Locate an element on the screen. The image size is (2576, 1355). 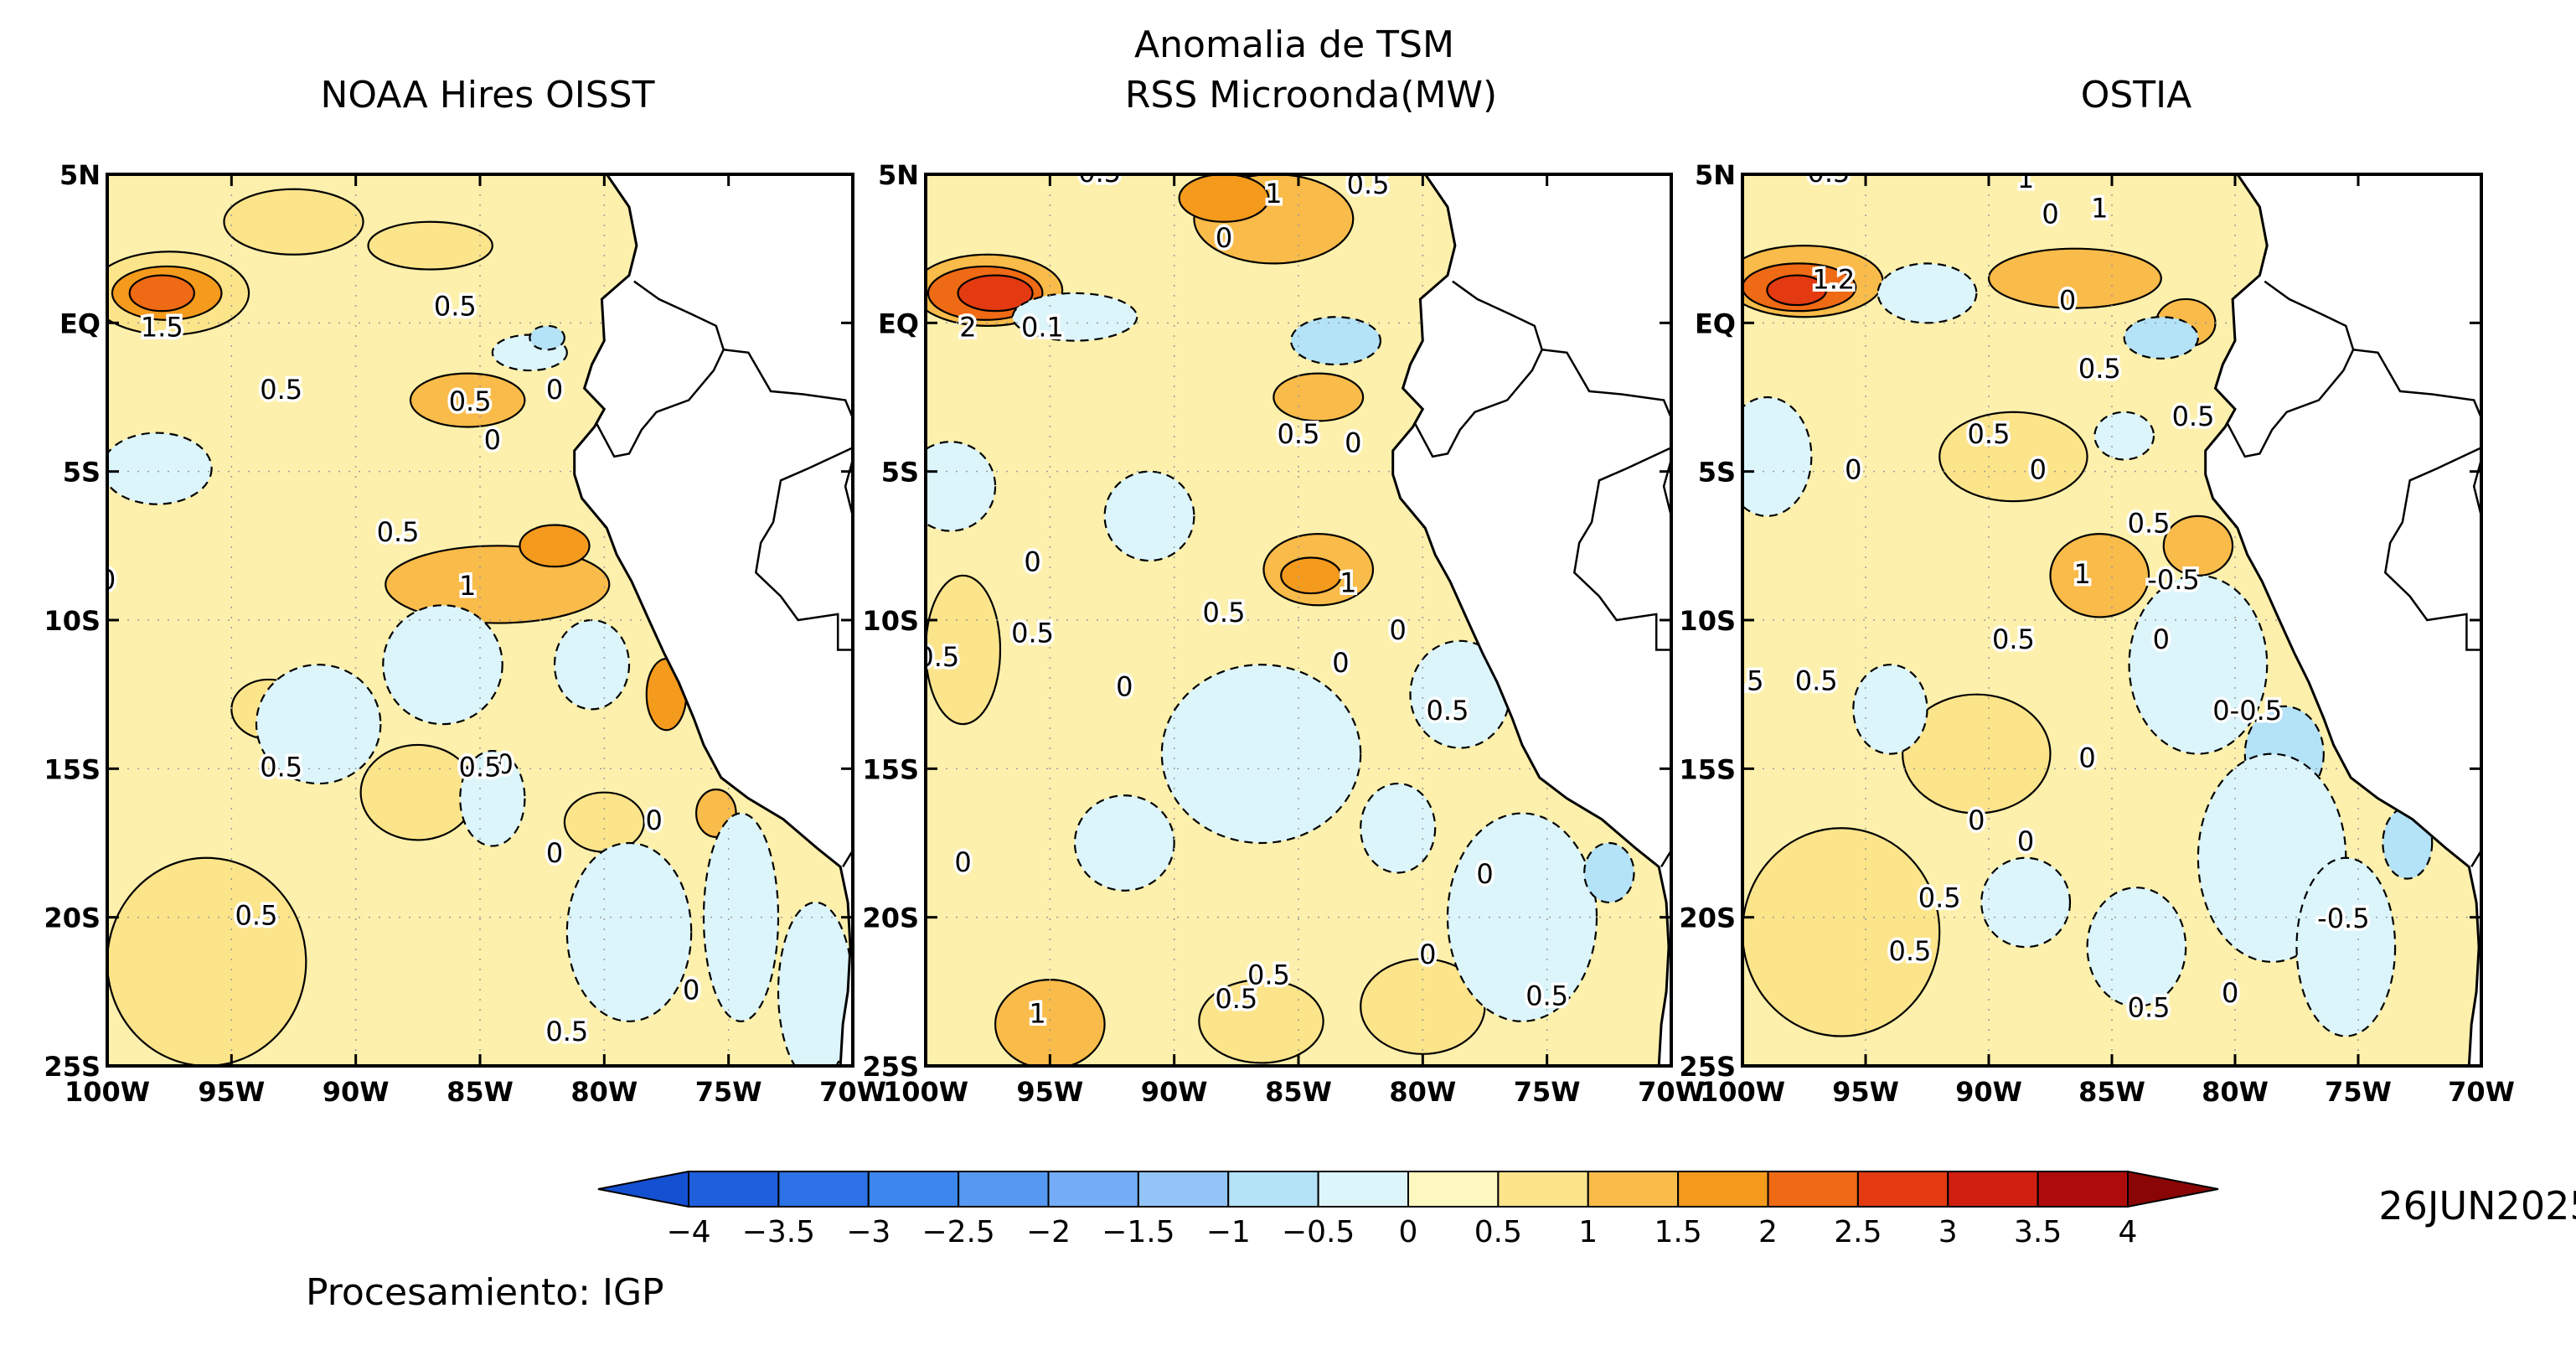
colorbar-label: 1 is located at coordinates (1588, 1232).